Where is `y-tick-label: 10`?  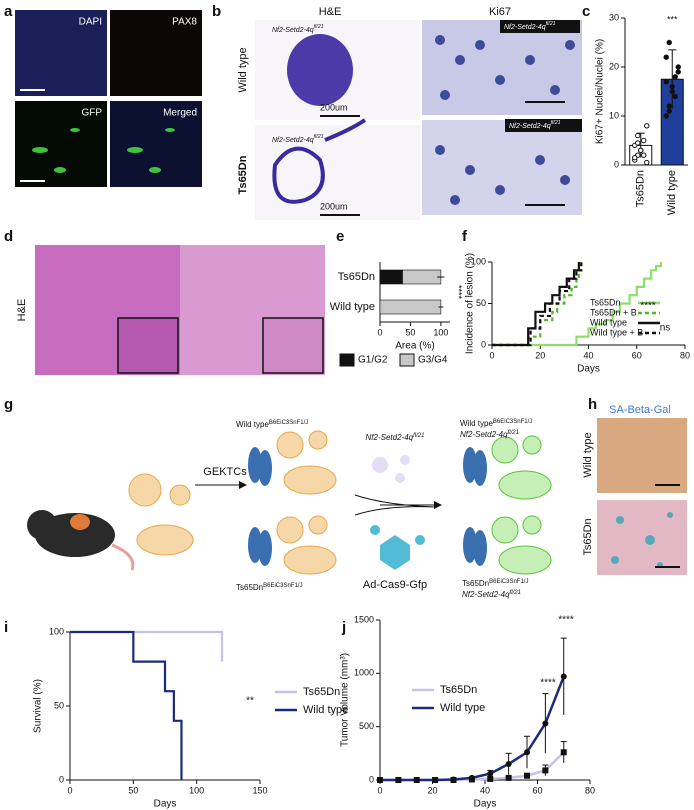
y-tick-label: 10 is located at coordinates (614, 115).